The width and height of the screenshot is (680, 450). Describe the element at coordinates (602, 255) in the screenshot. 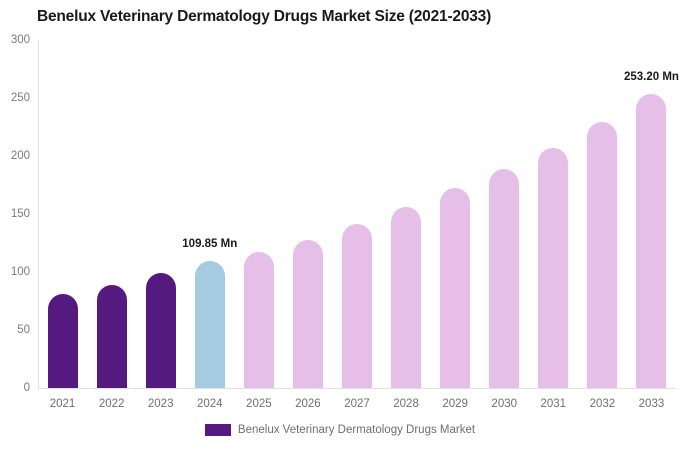

I see `bar-2032` at that location.